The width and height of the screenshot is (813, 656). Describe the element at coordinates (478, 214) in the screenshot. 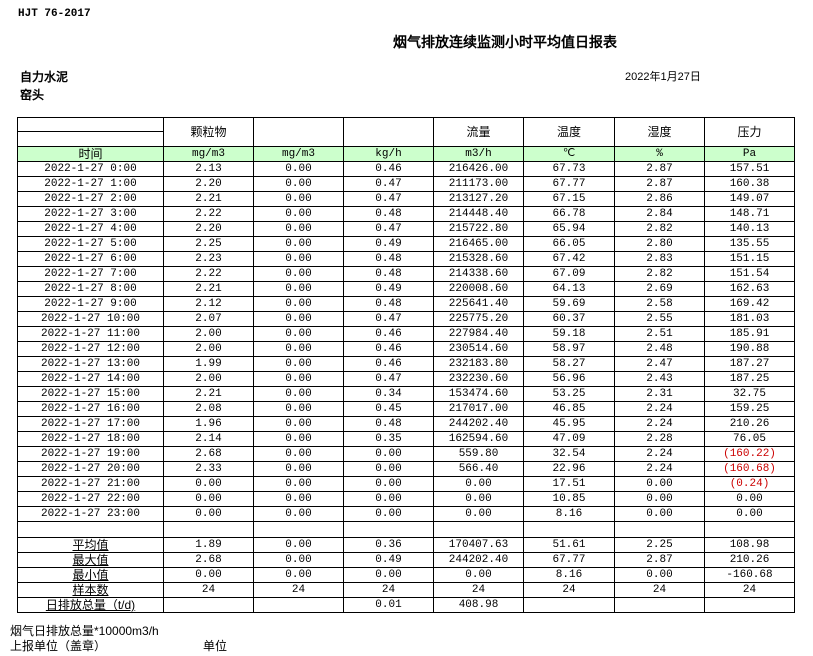

I see `value-cell: 214448.40` at that location.